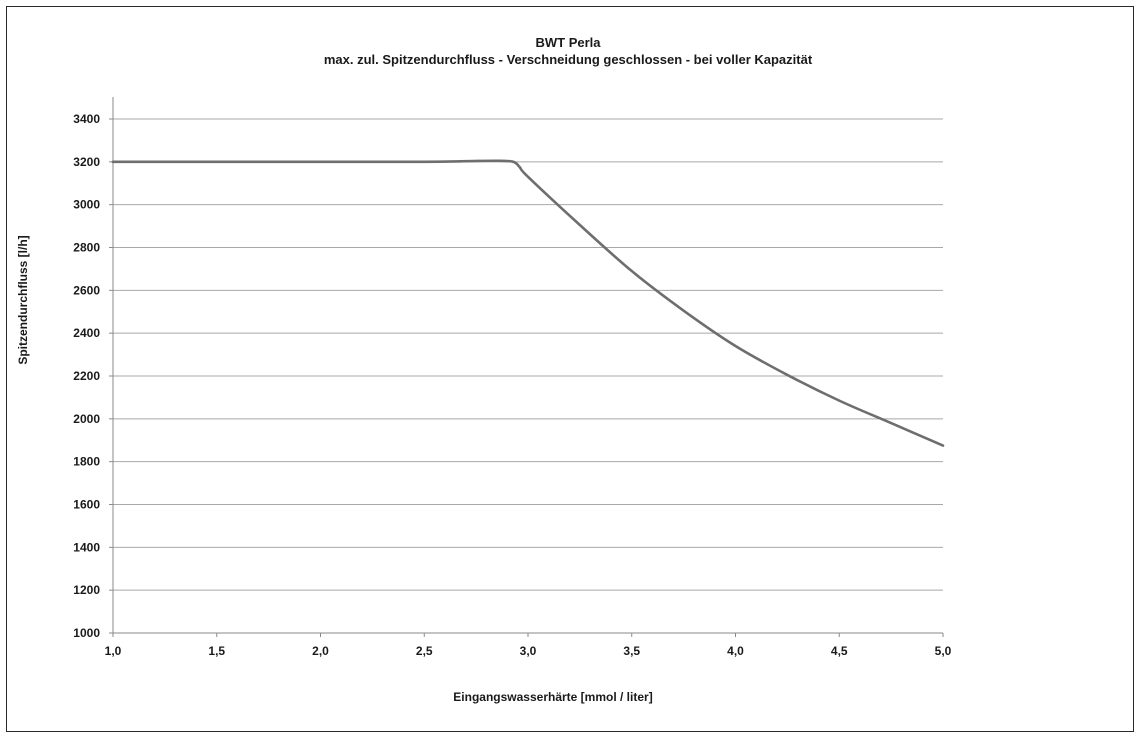 The image size is (1136, 734). I want to click on y-tick-label: 2800, so click(86, 248).